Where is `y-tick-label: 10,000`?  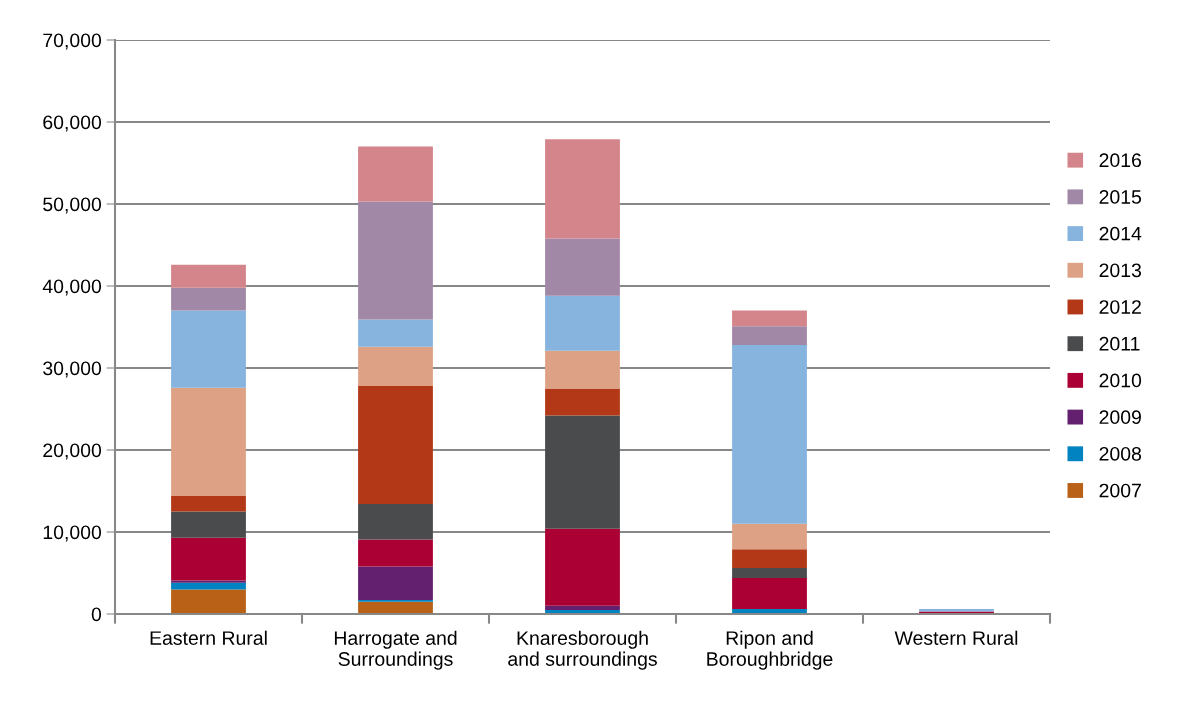
y-tick-label: 10,000 is located at coordinates (72, 533).